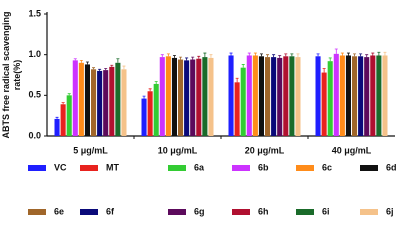 The height and width of the screenshot is (240, 401). What do you see at coordinates (11, 74) in the screenshot?
I see `y-axis-label: ABTS free radical scavengingrate(%)` at bounding box center [11, 74].